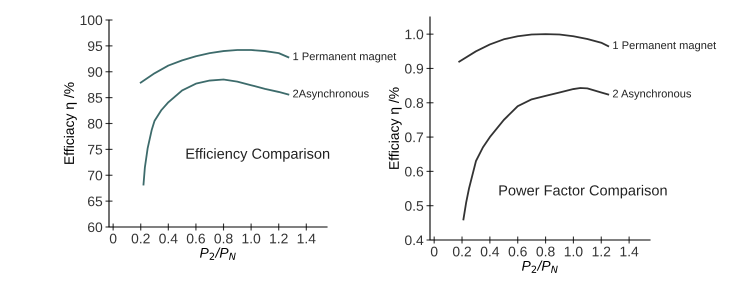  What do you see at coordinates (652, 94) in the screenshot?
I see `series-label: 2 Asynchronous` at bounding box center [652, 94].